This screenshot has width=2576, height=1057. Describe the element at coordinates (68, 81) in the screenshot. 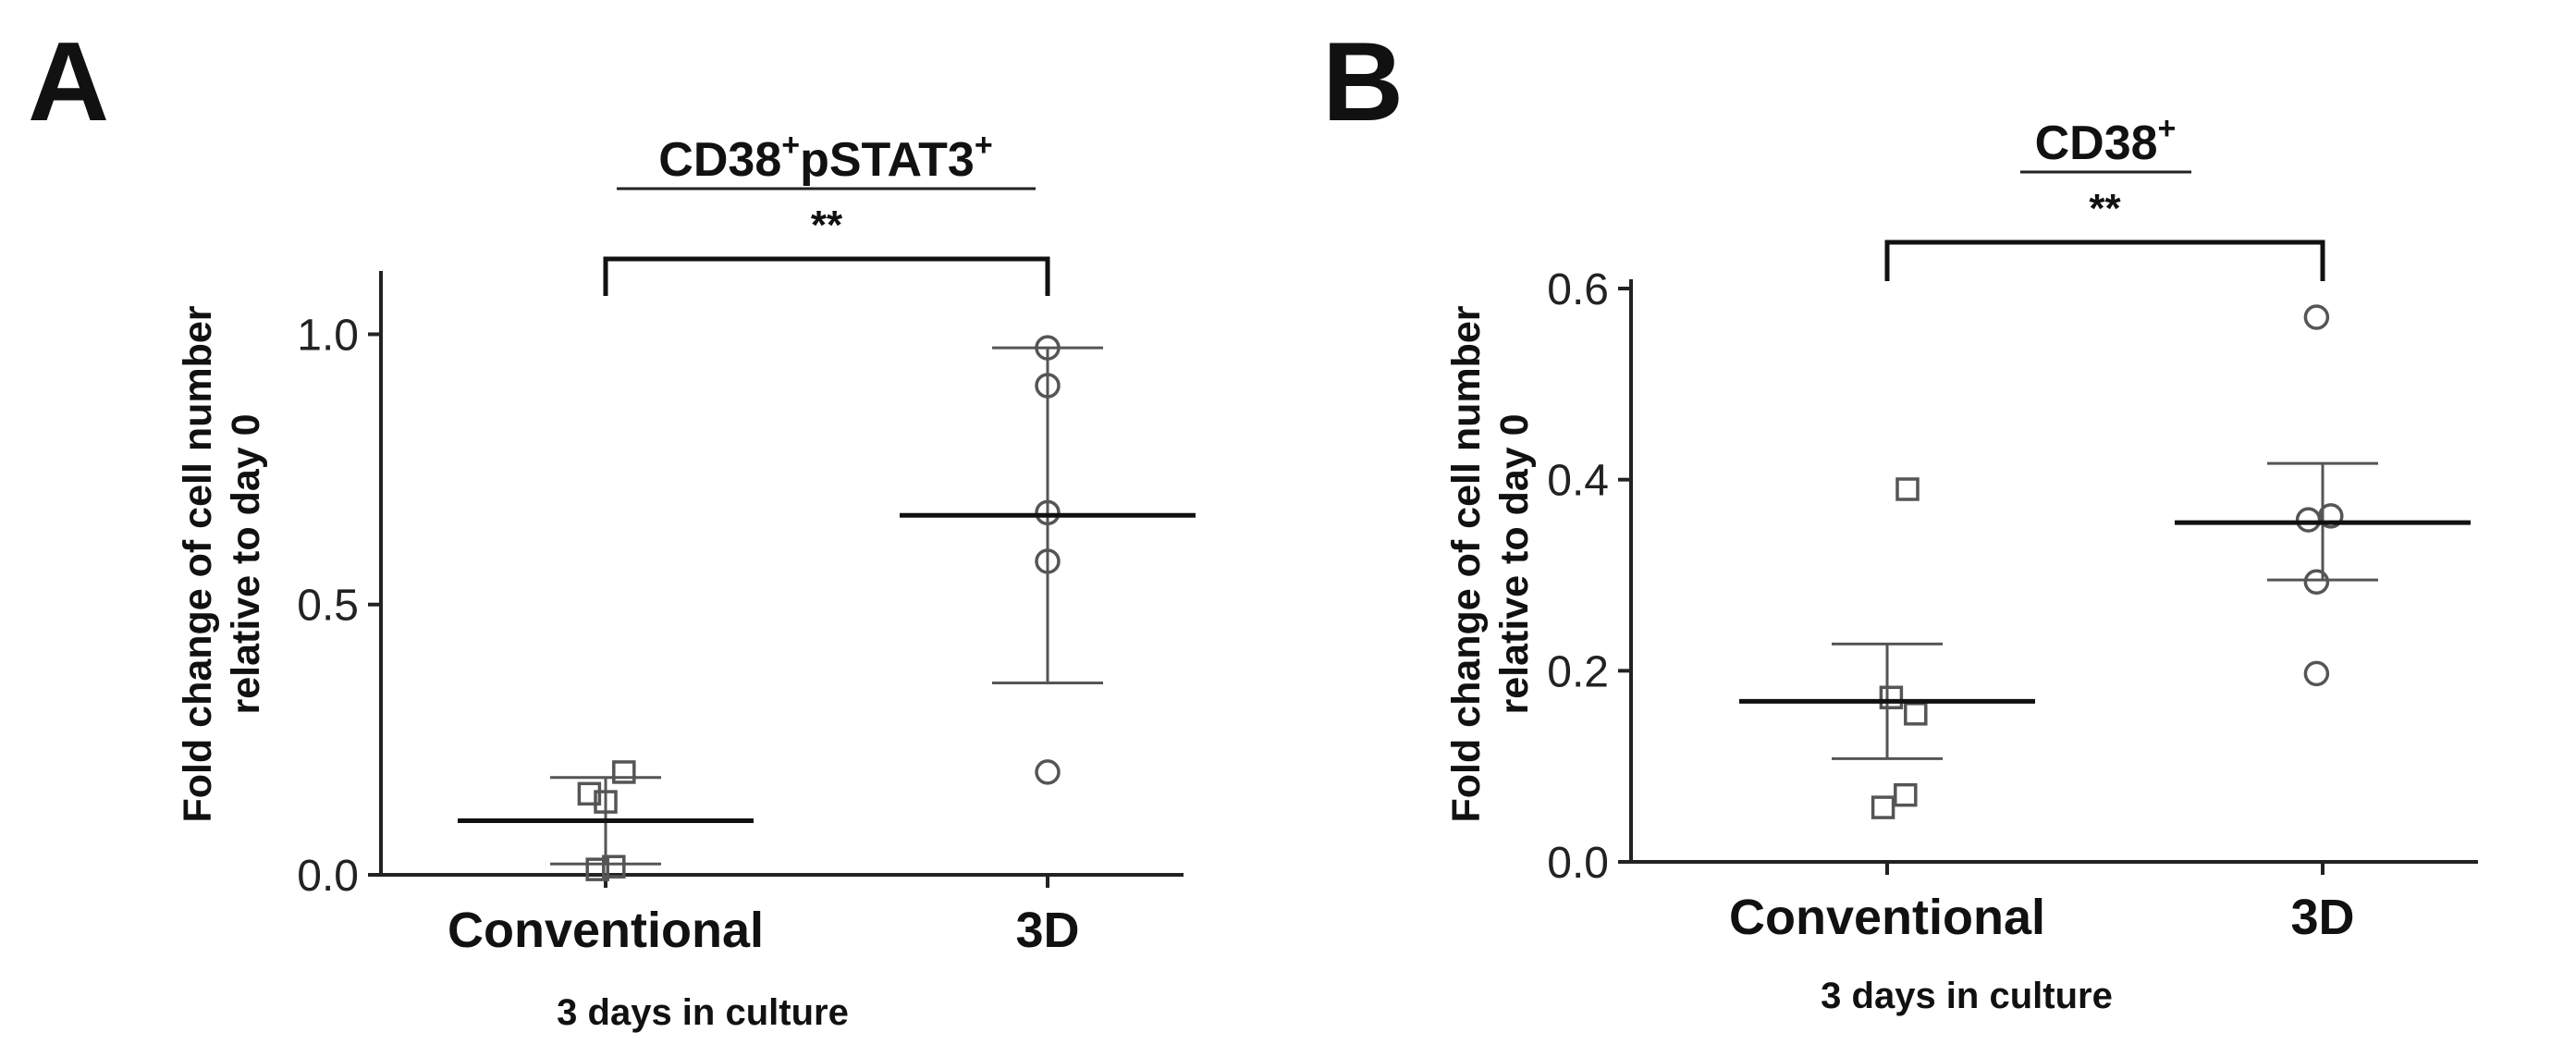

I see `panel-letter: A` at that location.